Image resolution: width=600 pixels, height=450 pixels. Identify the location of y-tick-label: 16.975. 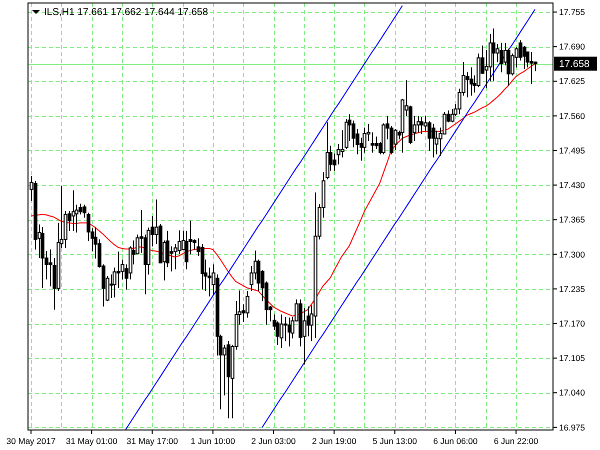
(572, 427).